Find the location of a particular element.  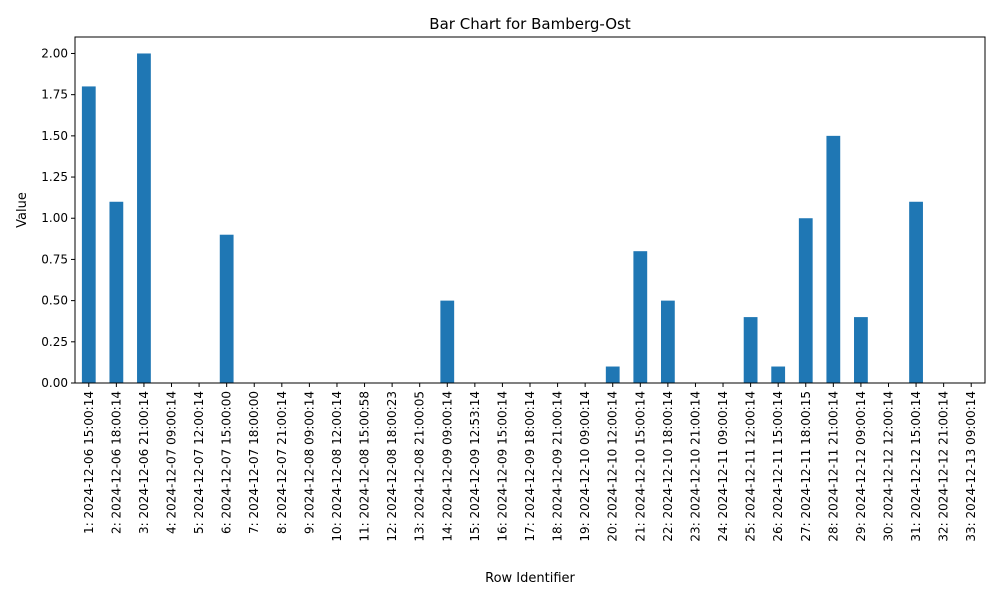

x-tick-label: 7: 2024-12-07 18:00:00 is located at coordinates (254, 462).